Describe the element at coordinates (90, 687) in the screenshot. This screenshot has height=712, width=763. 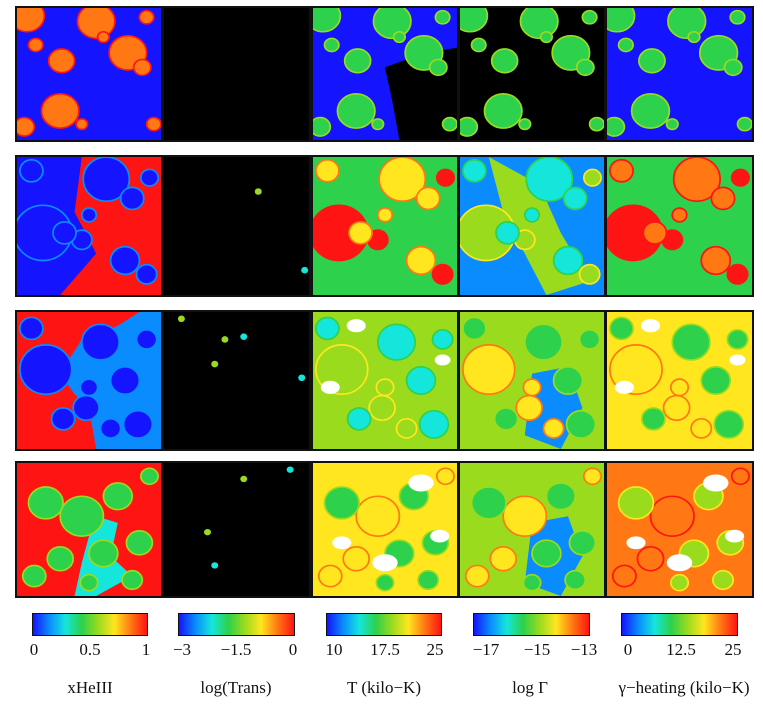
I see `label-xheiii: xHeIII` at that location.